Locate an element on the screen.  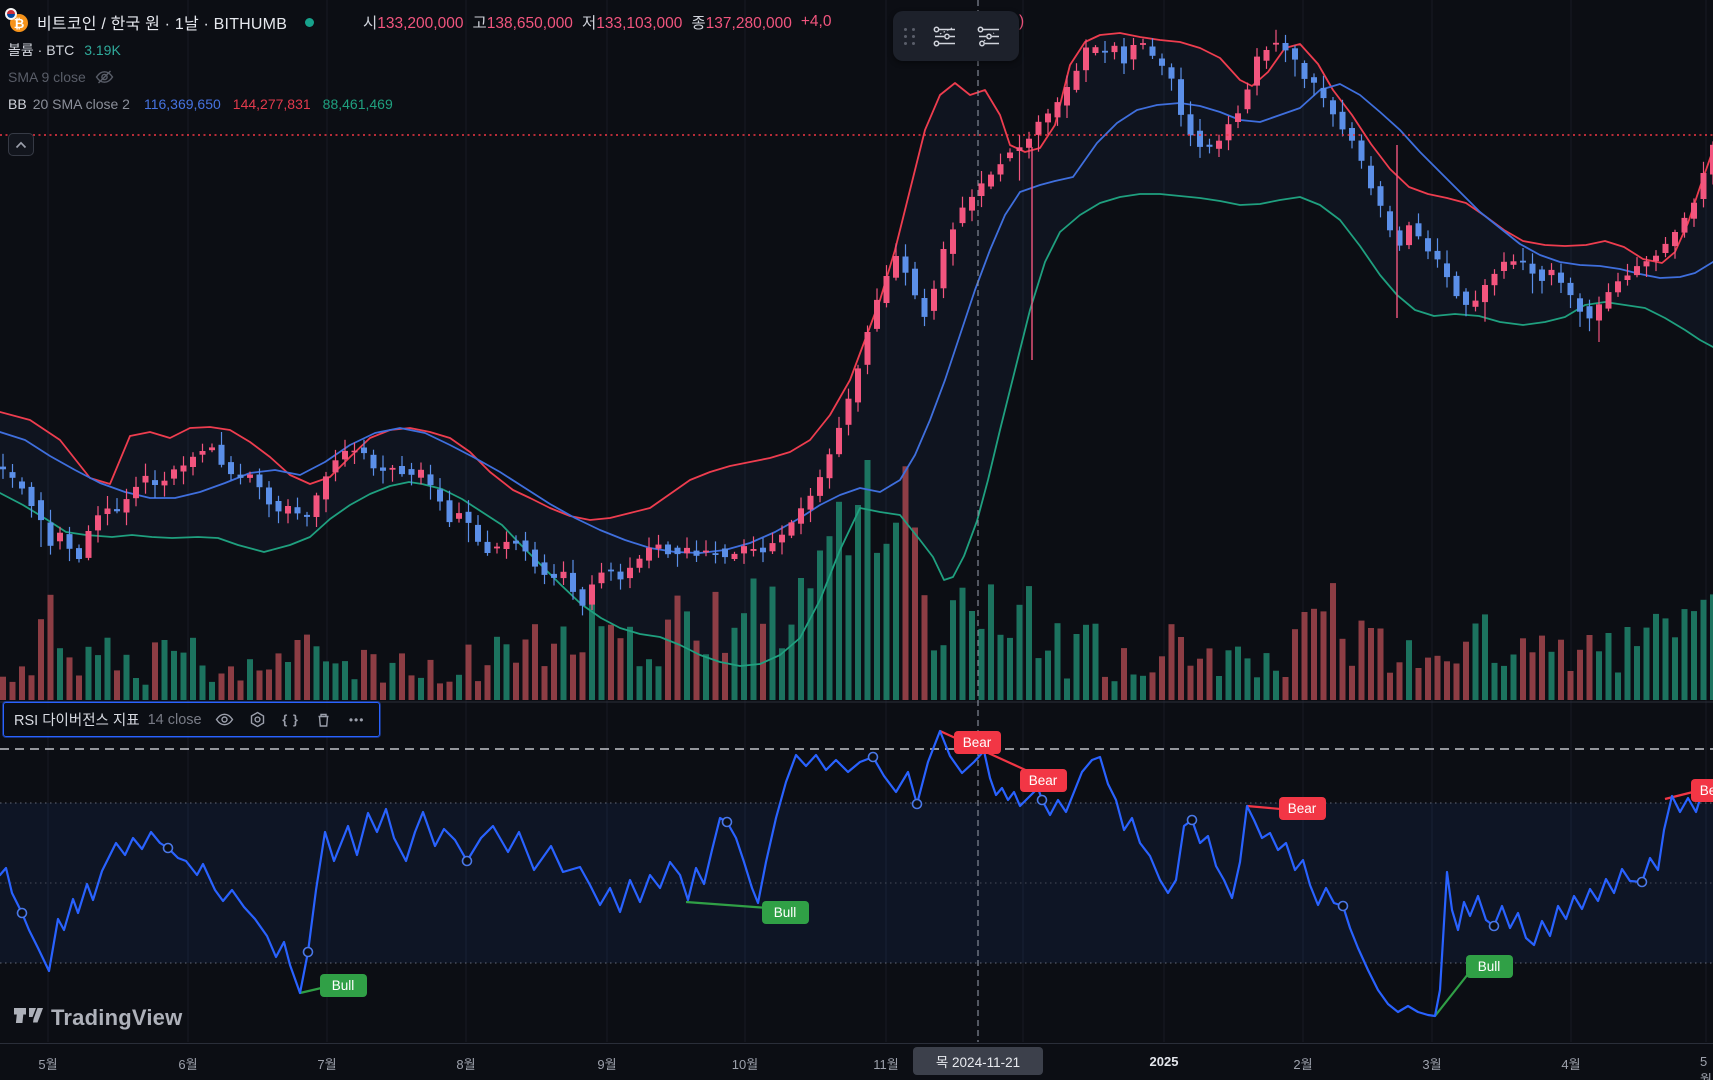
change-value: +4,0 is located at coordinates (816, 21).